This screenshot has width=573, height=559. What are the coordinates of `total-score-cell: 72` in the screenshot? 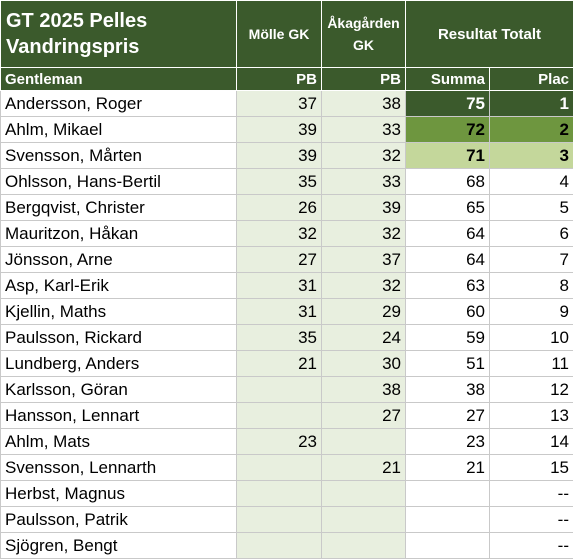 It's located at (447, 129).